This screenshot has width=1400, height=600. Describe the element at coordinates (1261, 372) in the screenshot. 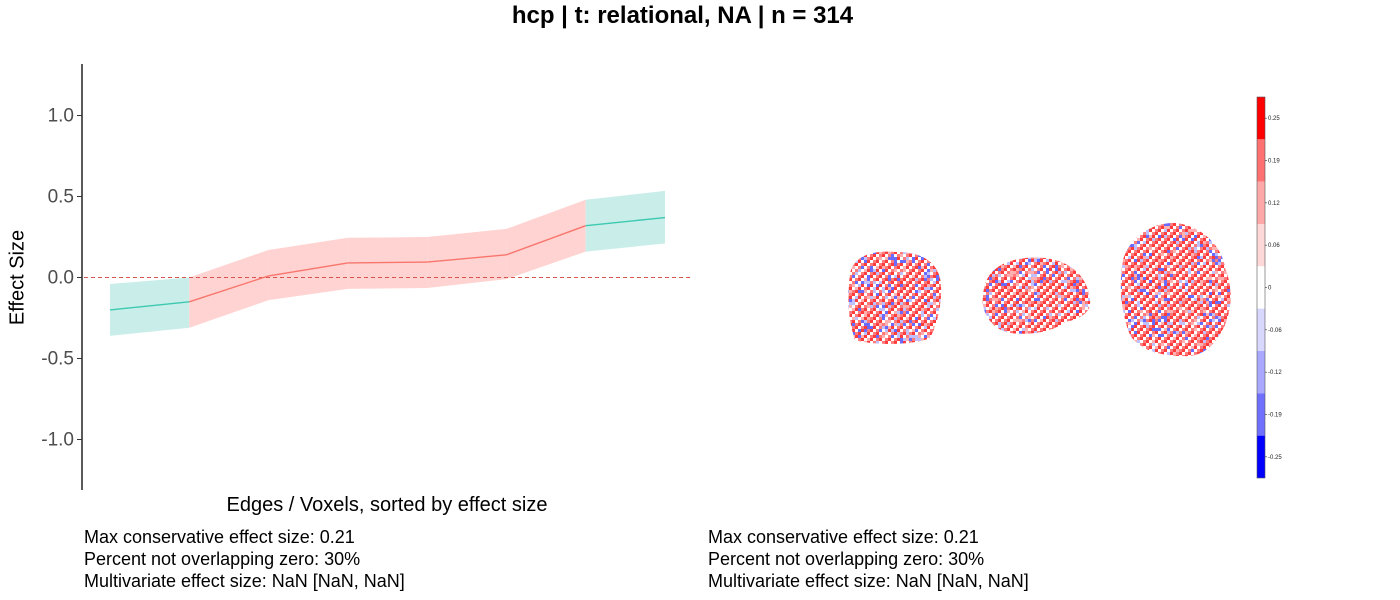

I see `colorbar-segment` at that location.